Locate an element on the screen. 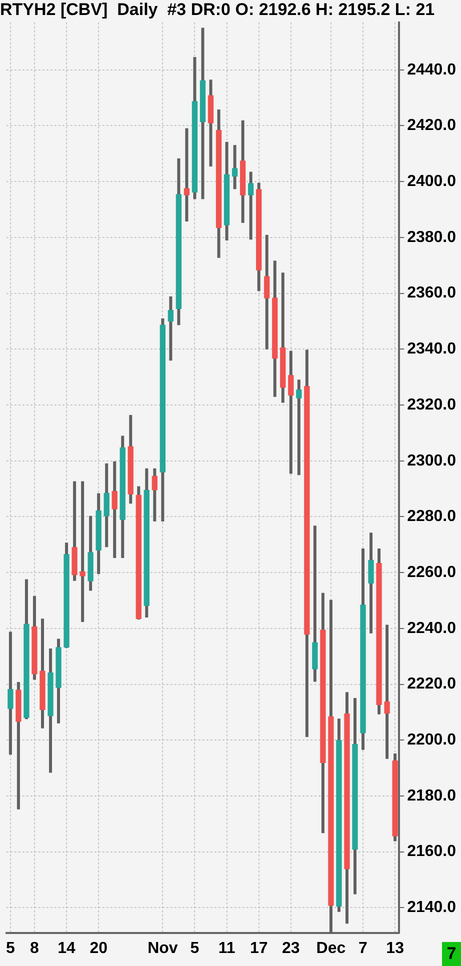 This screenshot has height=966, width=461. y-tick-label: 2140.0 is located at coordinates (431, 907).